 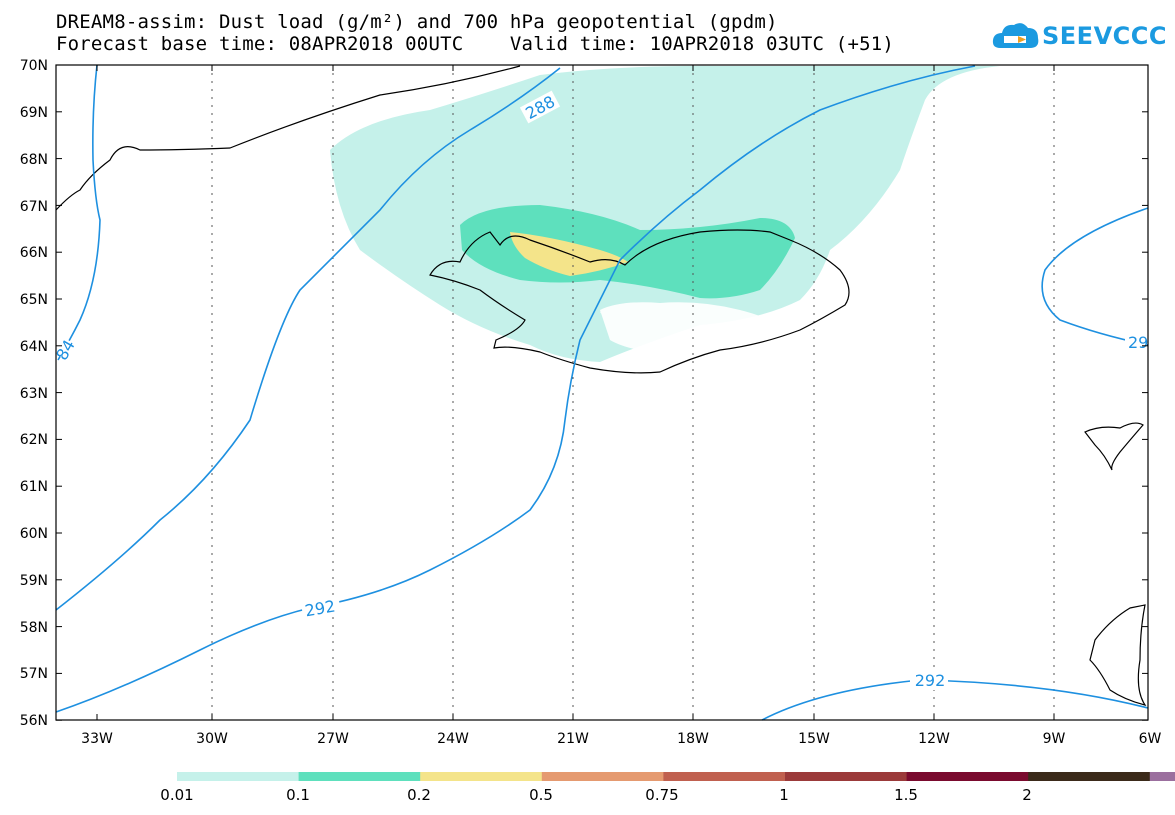 What do you see at coordinates (34, 66) in the screenshot?
I see `lat-label: 70N` at bounding box center [34, 66].